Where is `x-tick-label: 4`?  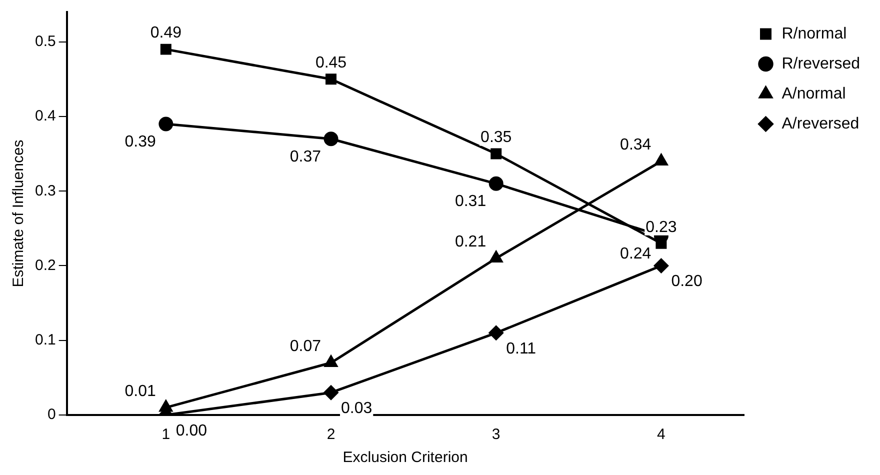
x-tick-label: 4 is located at coordinates (661, 435).